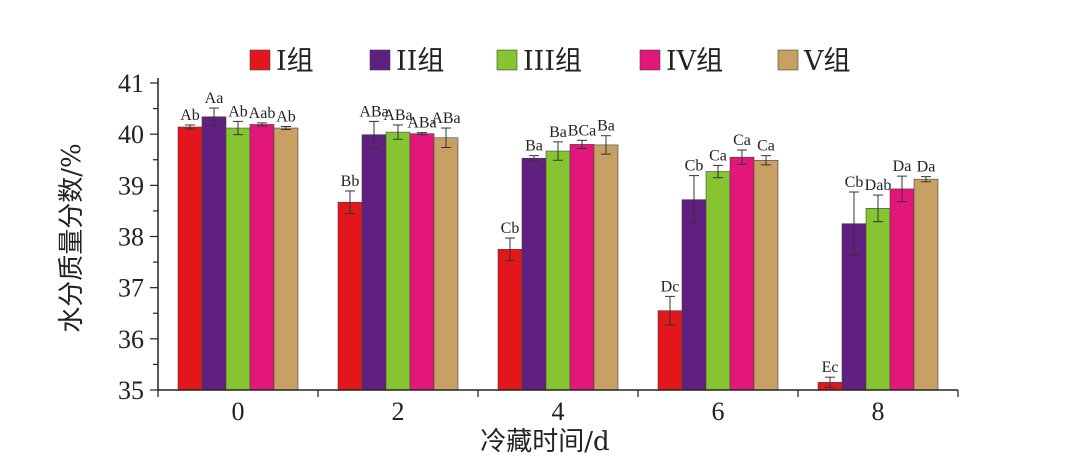 This screenshot has height=473, width=1074. I want to click on data-label: Dc, so click(670, 286).